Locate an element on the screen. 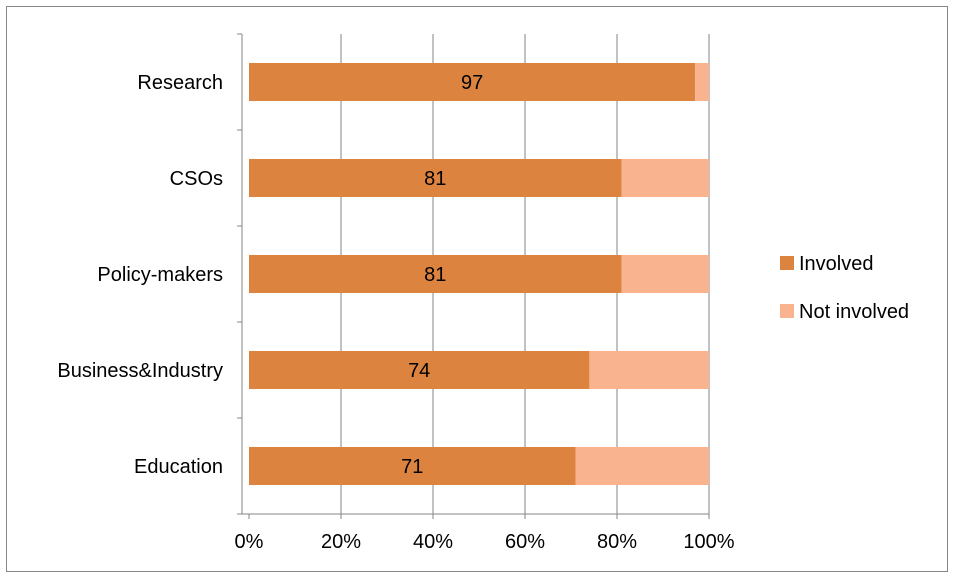  x-tick-label: 0% is located at coordinates (249, 542).